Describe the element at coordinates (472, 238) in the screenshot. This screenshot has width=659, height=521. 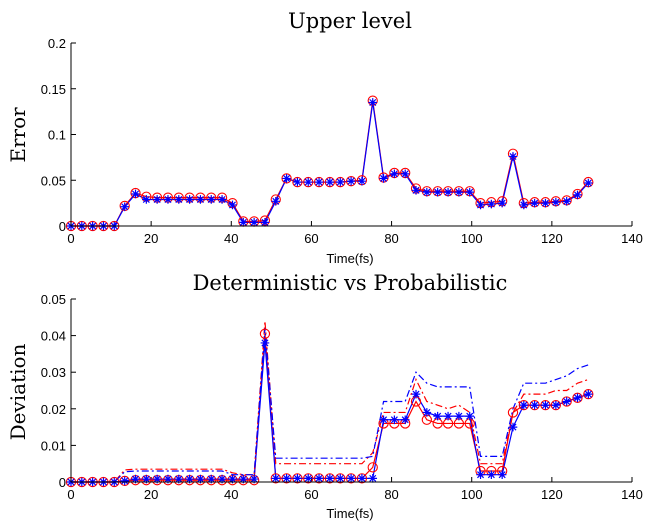
I see `x-tick-label: 100` at that location.